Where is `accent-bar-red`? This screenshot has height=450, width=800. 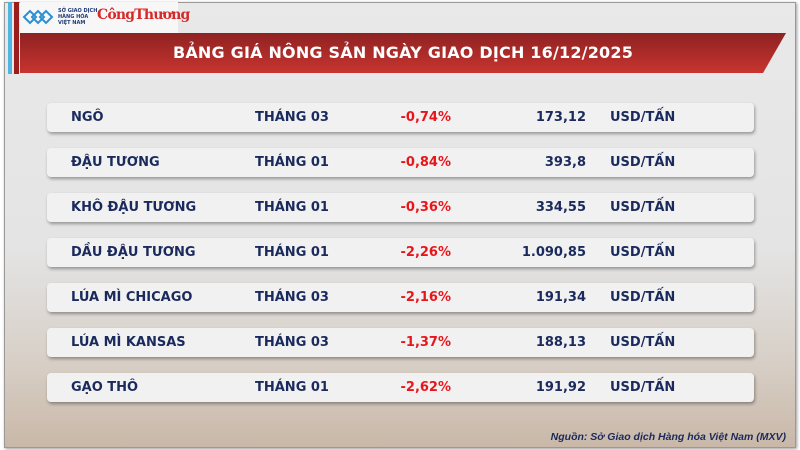
accent-bar-red is located at coordinates (16, 38).